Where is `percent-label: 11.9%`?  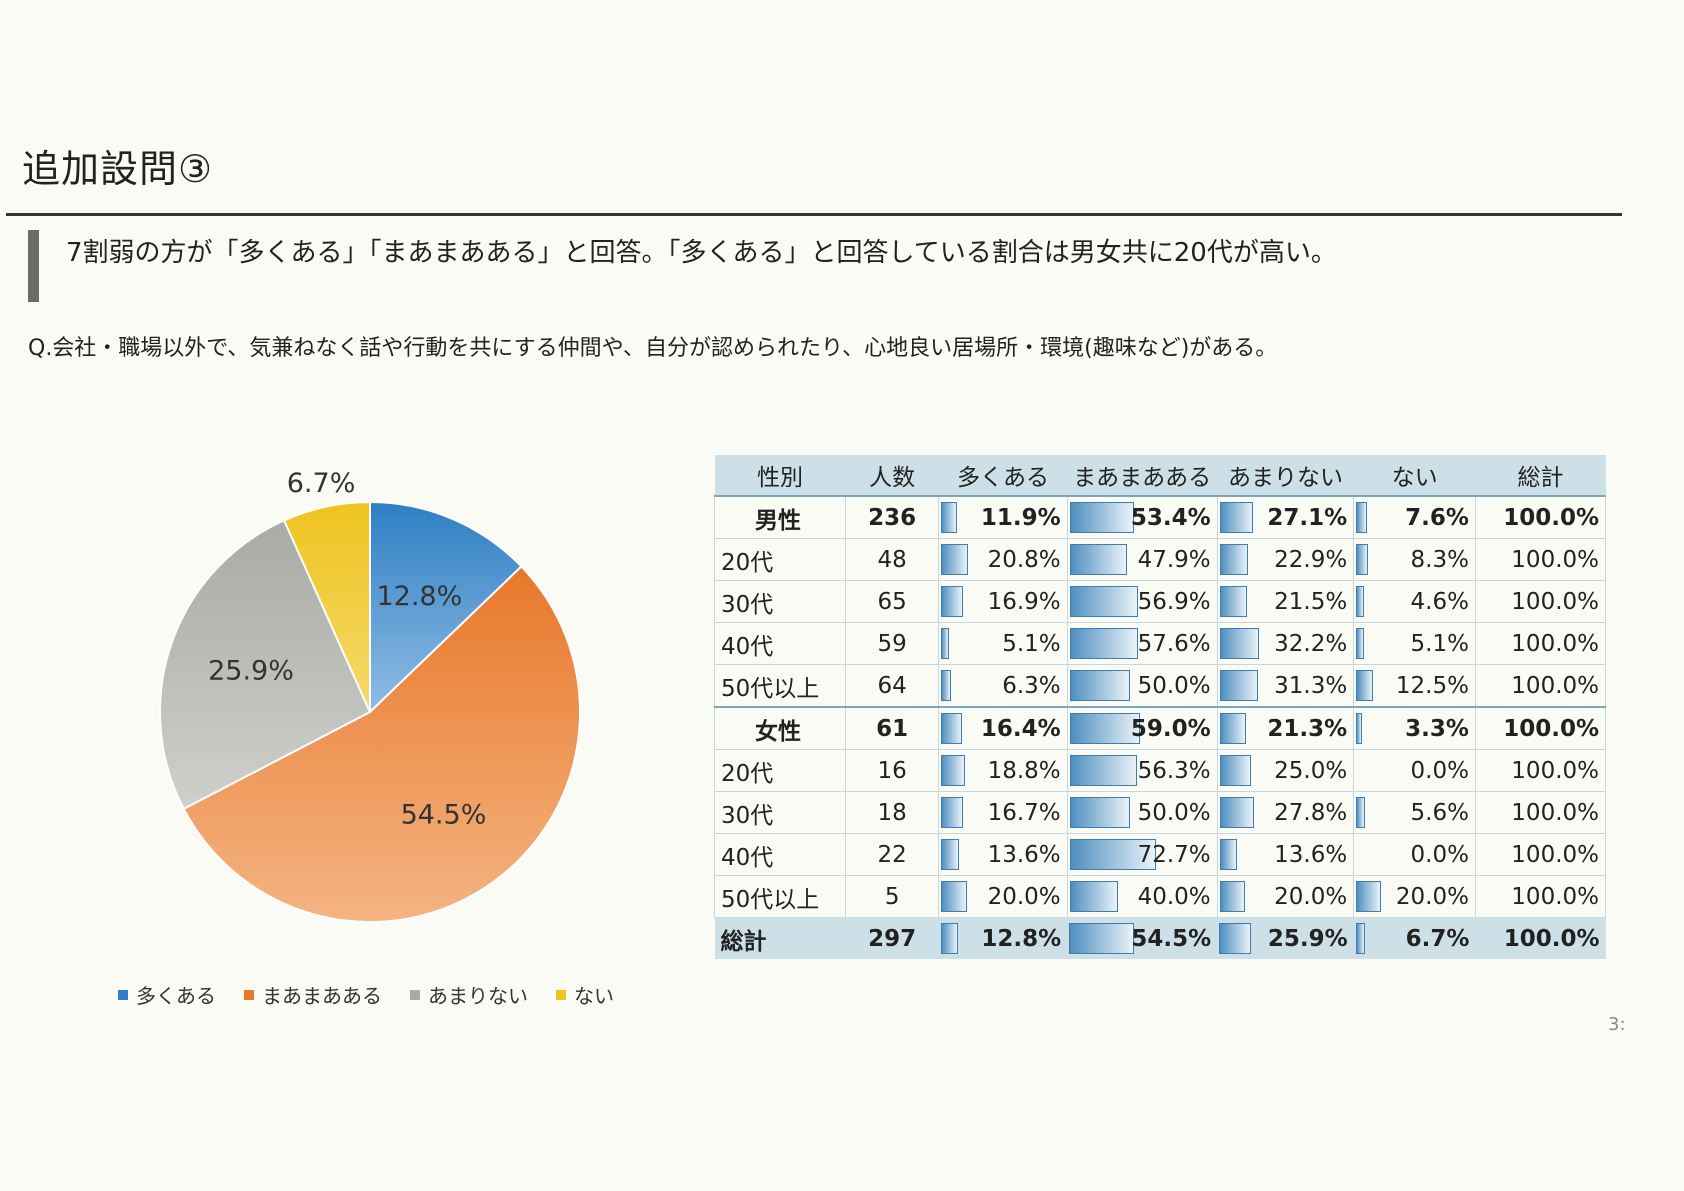
percent-label: 11.9% is located at coordinates (1020, 517).